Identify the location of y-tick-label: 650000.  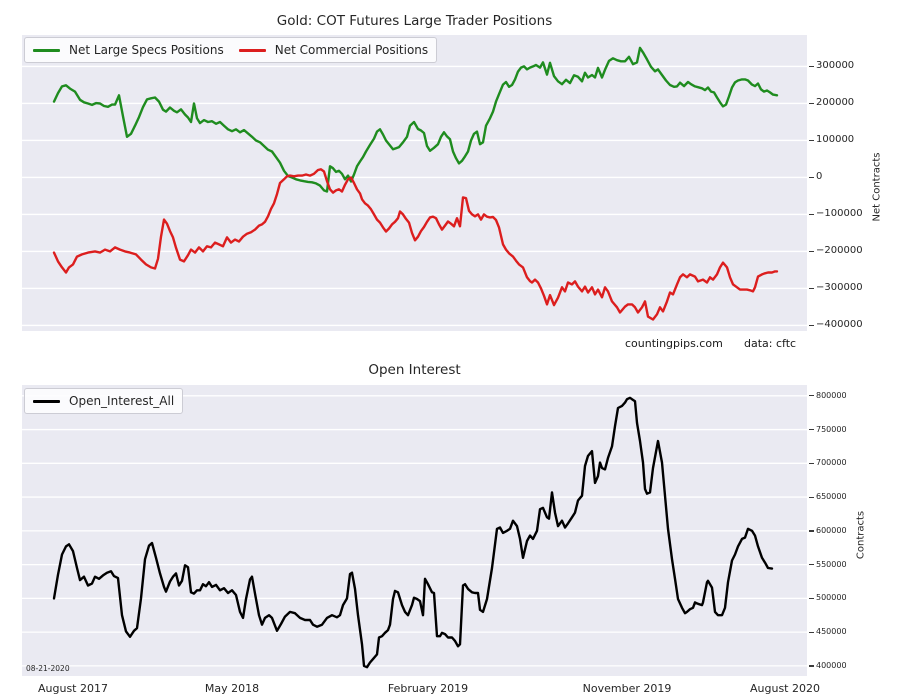
(831, 497).